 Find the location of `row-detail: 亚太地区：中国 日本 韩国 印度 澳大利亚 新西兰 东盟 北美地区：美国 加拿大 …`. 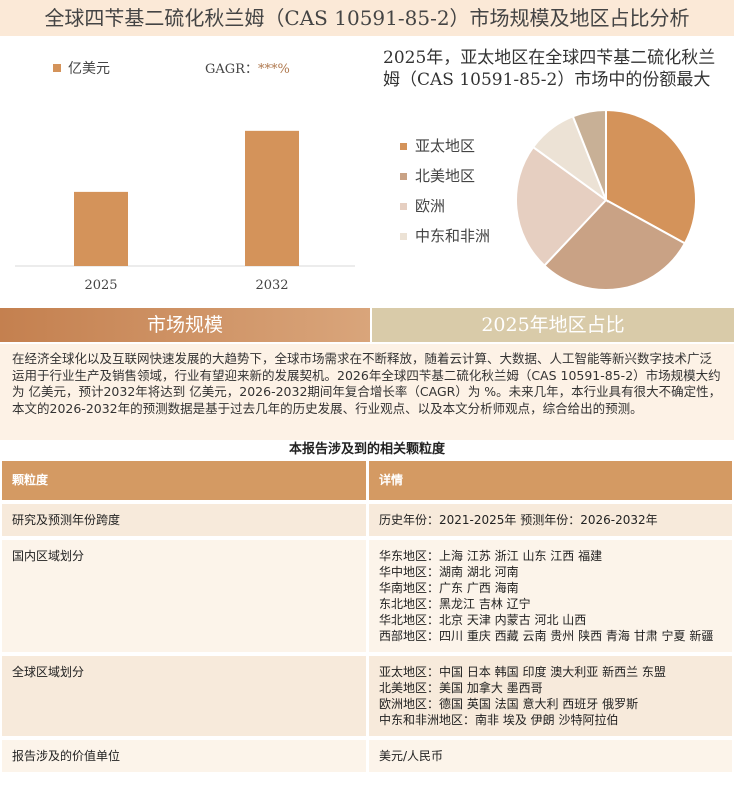

row-detail: 亚太地区：中国 日本 韩国 印度 澳大利亚 新西兰 东盟 北美地区：美国 加拿大 … is located at coordinates (550, 696).